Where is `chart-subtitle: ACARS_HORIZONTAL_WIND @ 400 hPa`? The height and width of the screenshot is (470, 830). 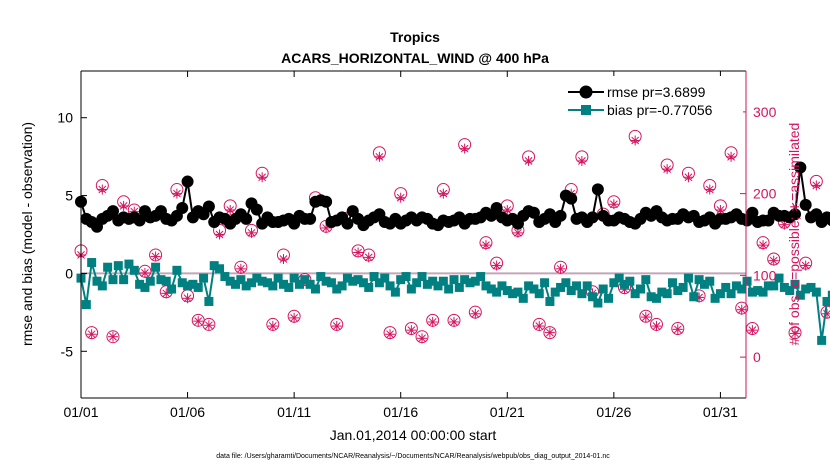
chart-subtitle: ACARS_HORIZONTAL_WIND @ 400 hPa is located at coordinates (415, 58).